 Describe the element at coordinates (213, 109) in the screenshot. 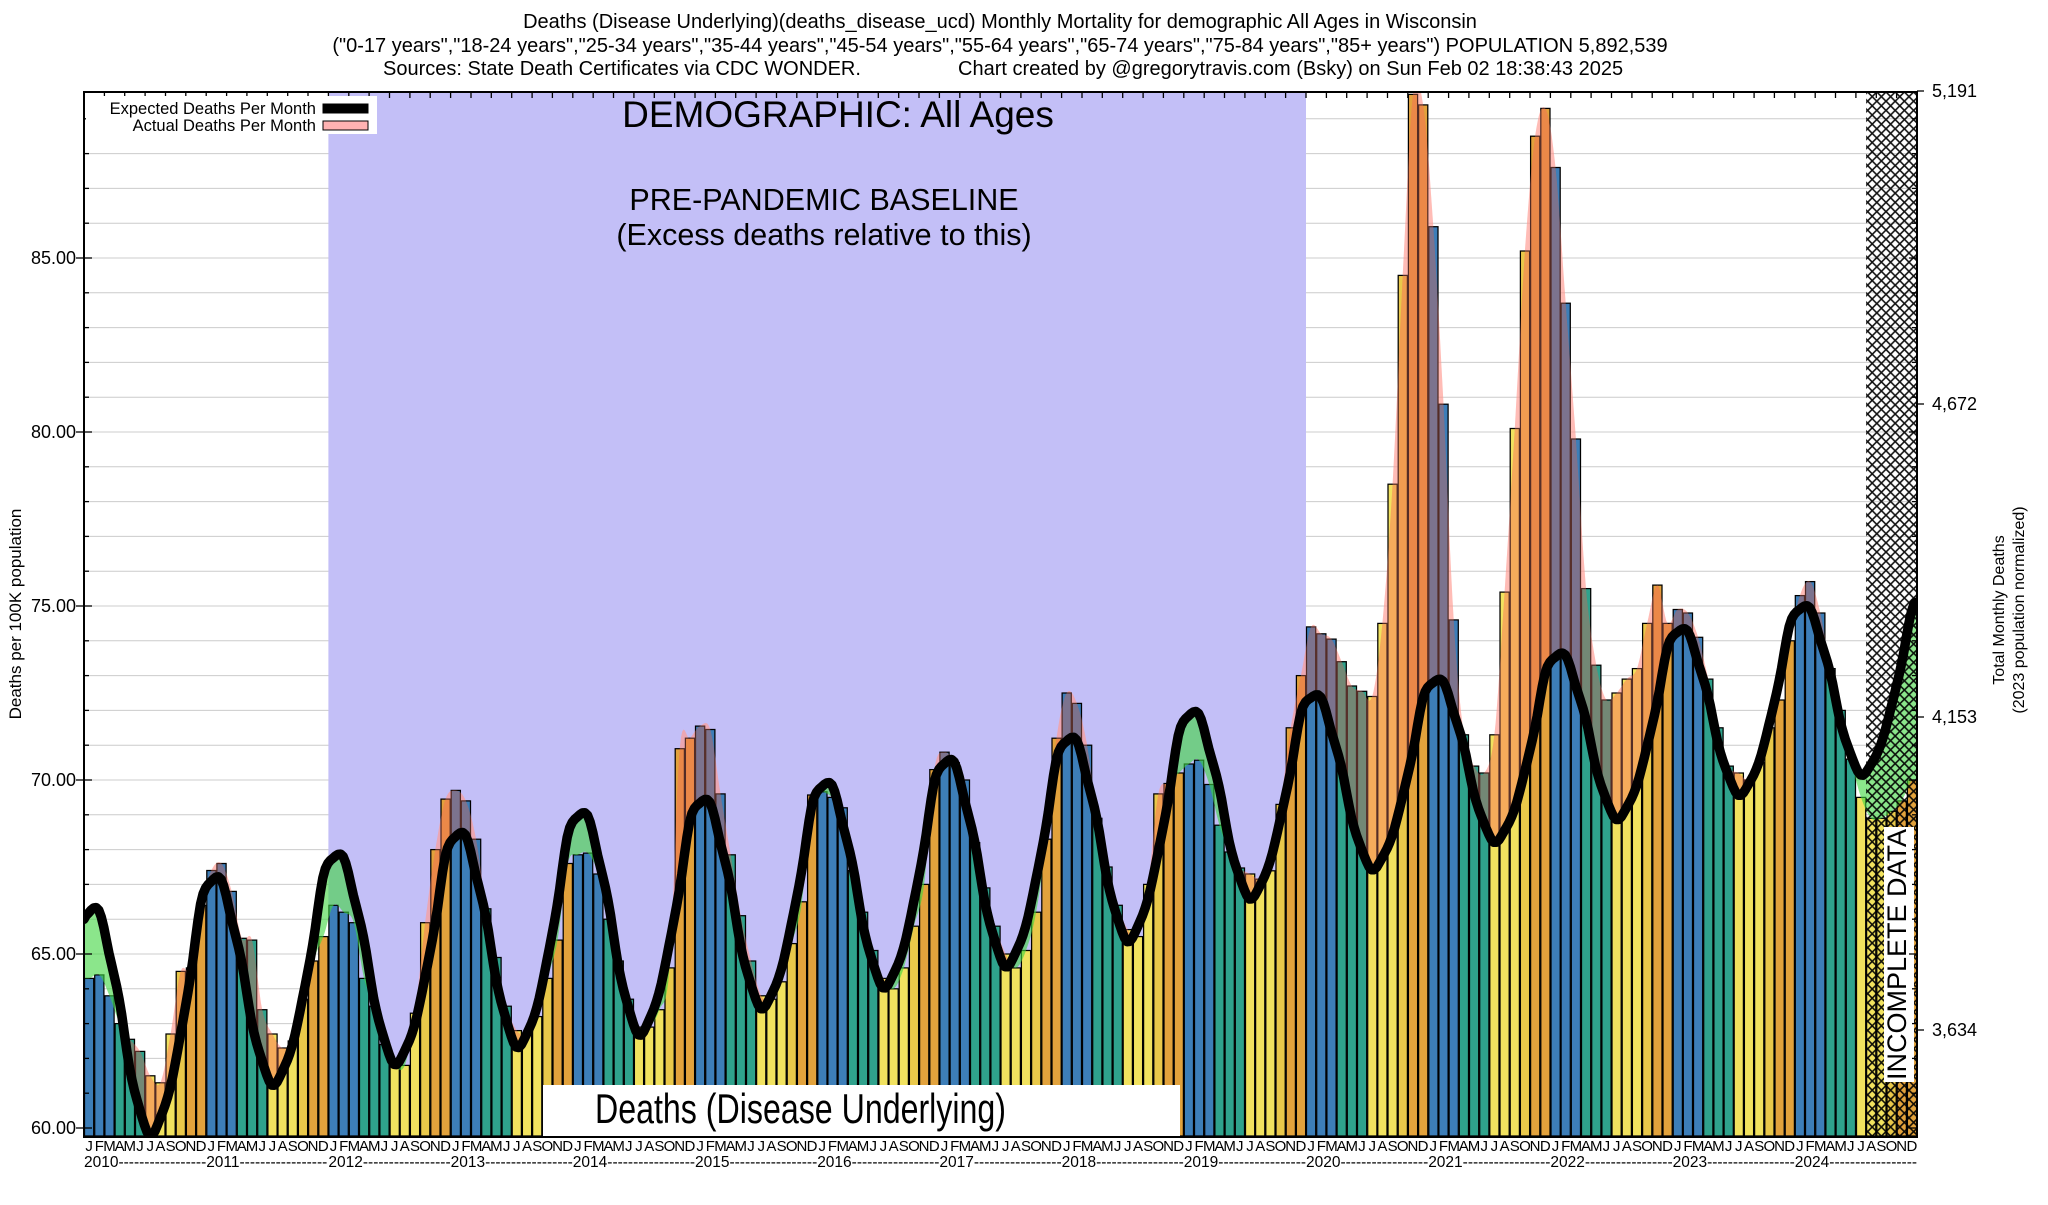

I see `svg-text: Expected Deaths Per Month` at that location.